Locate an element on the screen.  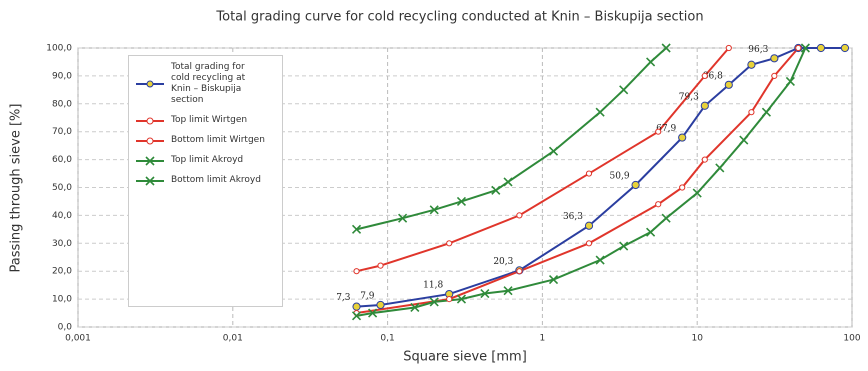
x-tick-label: 1 is located at coordinates (543, 339).